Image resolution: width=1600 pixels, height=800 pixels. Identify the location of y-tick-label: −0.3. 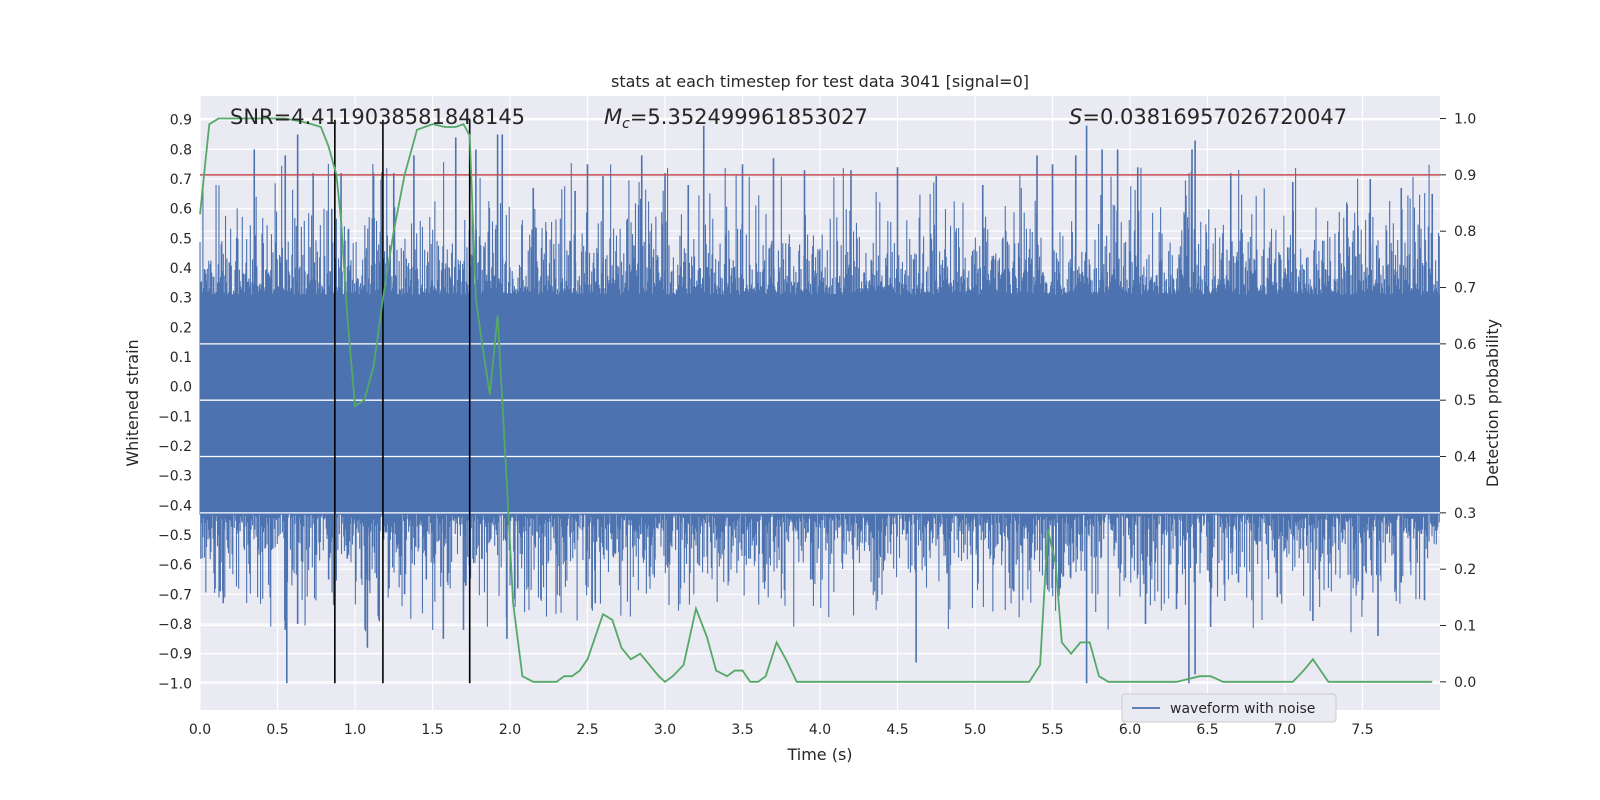
(175, 477).